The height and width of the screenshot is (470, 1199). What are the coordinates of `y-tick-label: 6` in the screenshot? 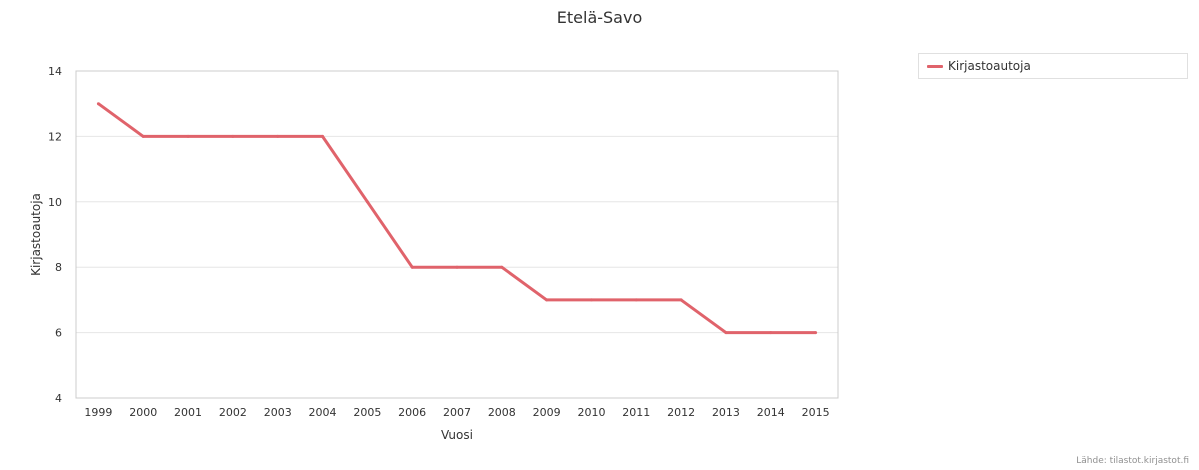 It's located at (58, 333).